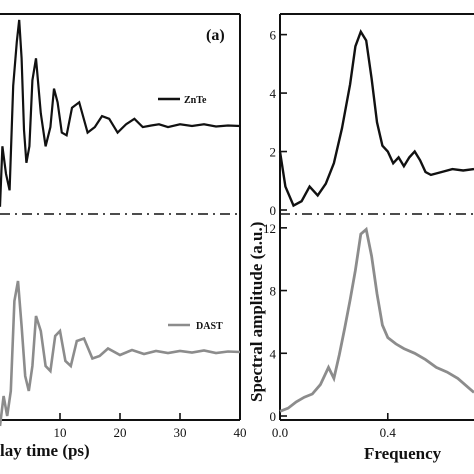 The height and width of the screenshot is (474, 474). I want to click on legend-dast: DAST, so click(195, 326).